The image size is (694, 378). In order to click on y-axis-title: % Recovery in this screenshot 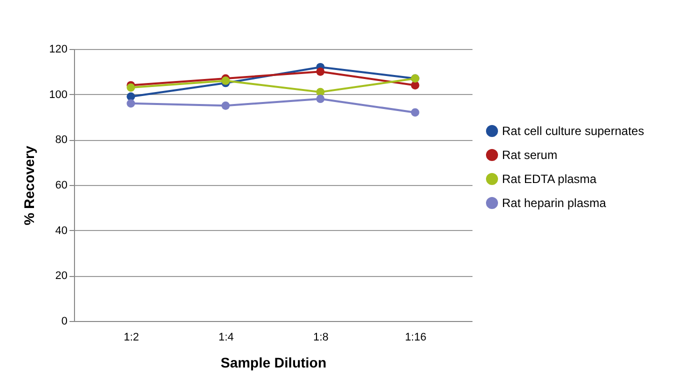, I will do `click(29, 186)`.